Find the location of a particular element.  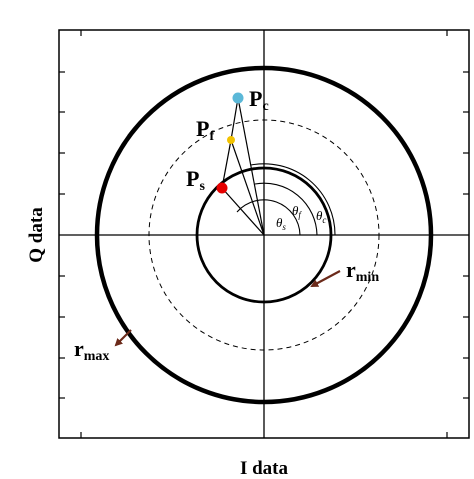

ray-to-ps is located at coordinates (243, 211).